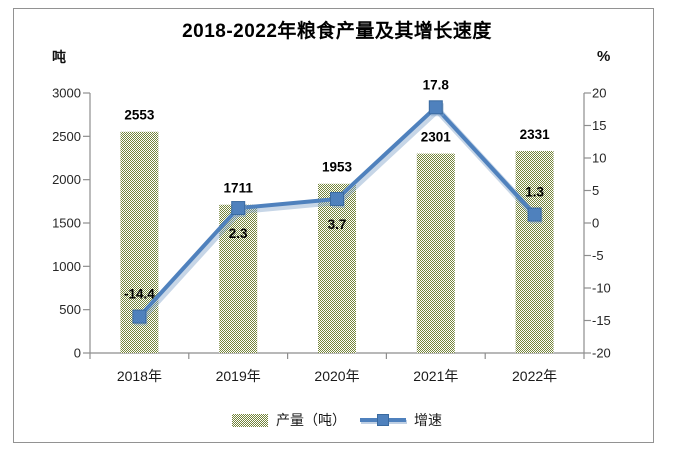 The image size is (674, 460). I want to click on growth-marker-icon, so click(383, 419).